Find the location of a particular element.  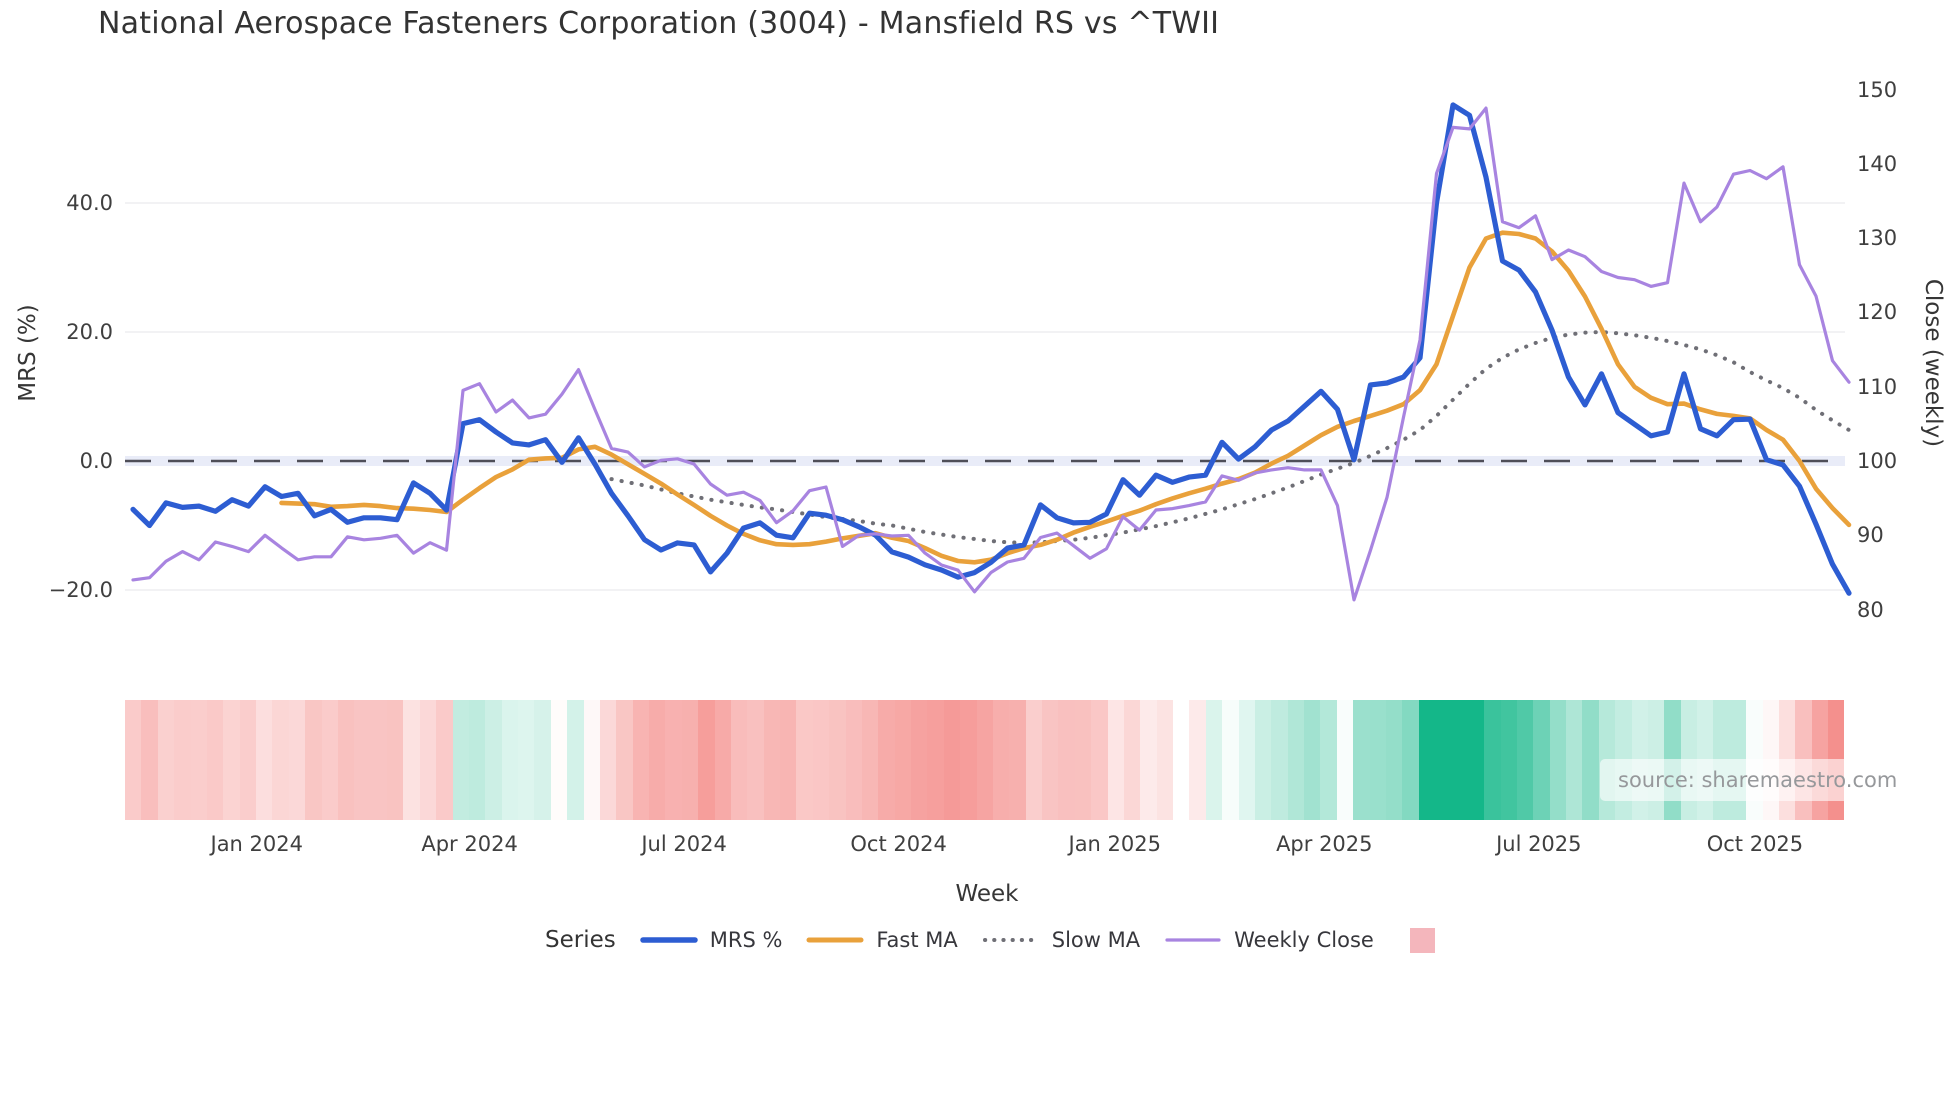

y-left-tick-label: −20.0 is located at coordinates (80, 590).